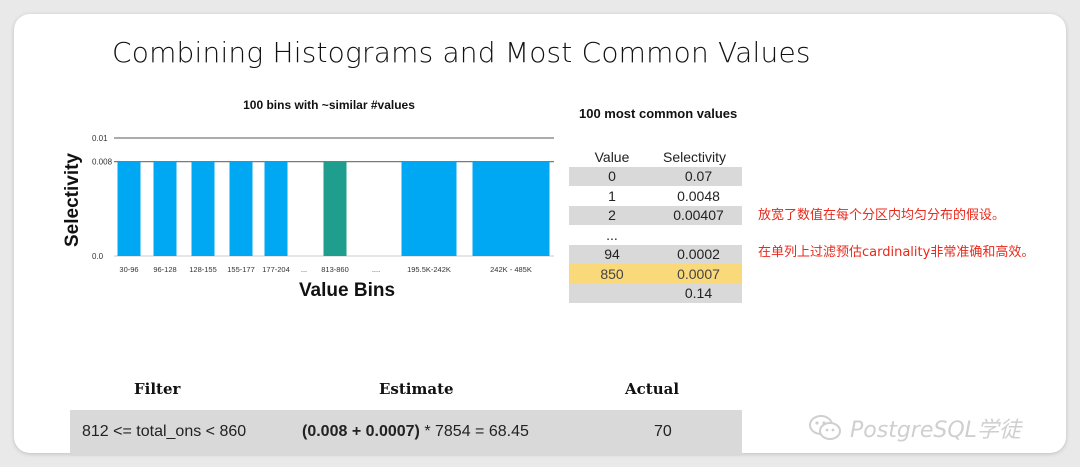 This screenshot has width=1080, height=467. Describe the element at coordinates (655, 254) in the screenshot. I see `mcv-row: 94 0.0002` at that location.